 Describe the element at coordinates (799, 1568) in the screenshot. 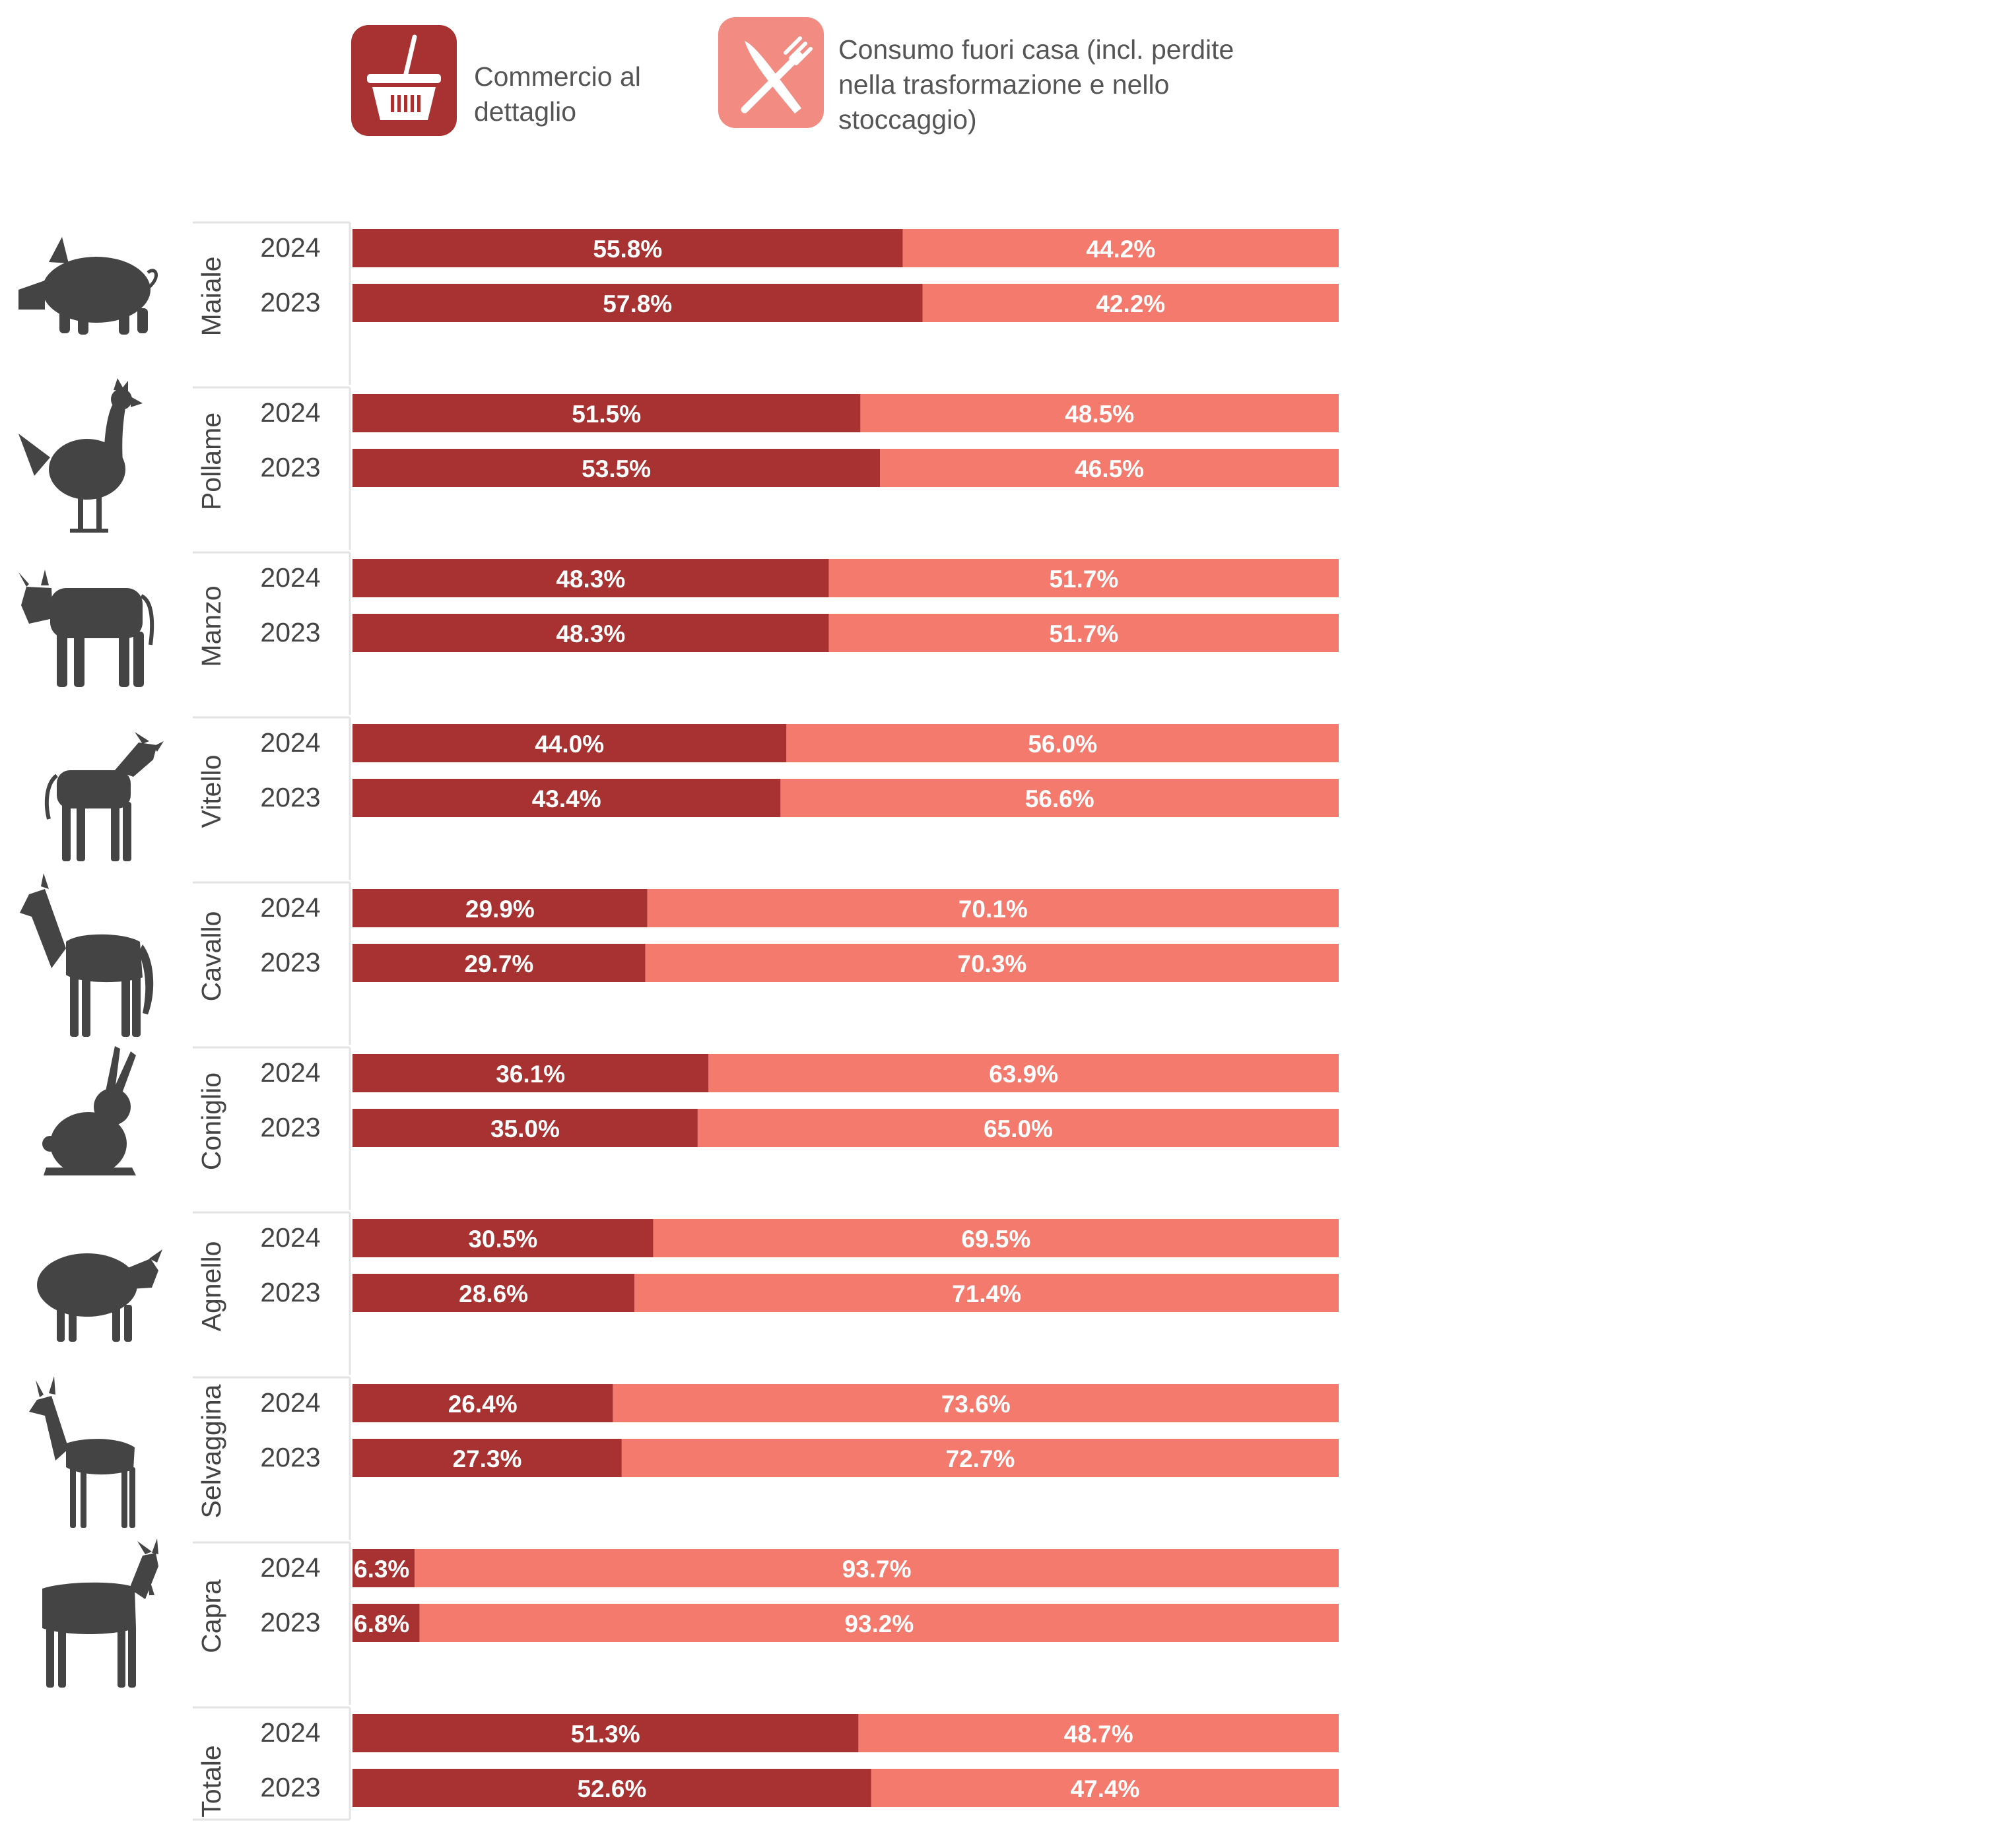

I see `bar-row: 2024 6.3% 93.7%` at that location.